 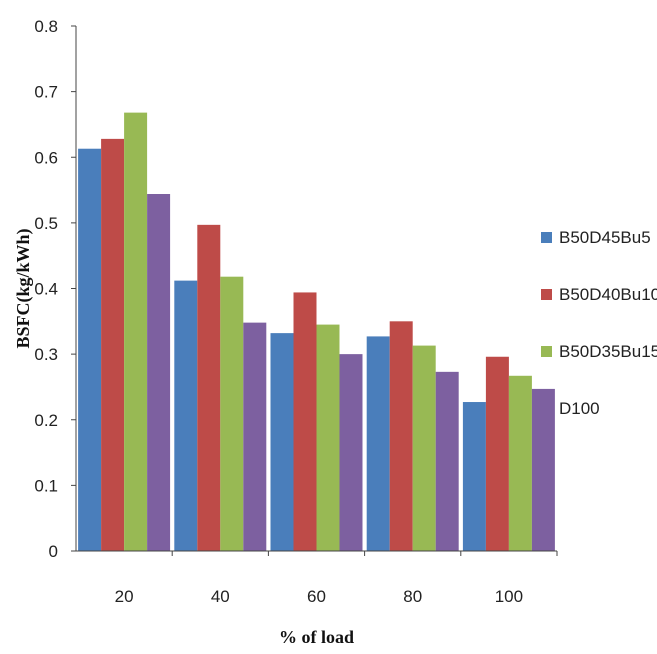 I want to click on legend-label-B50D35Bu15: B50D35Bu15, so click(x=608, y=351).